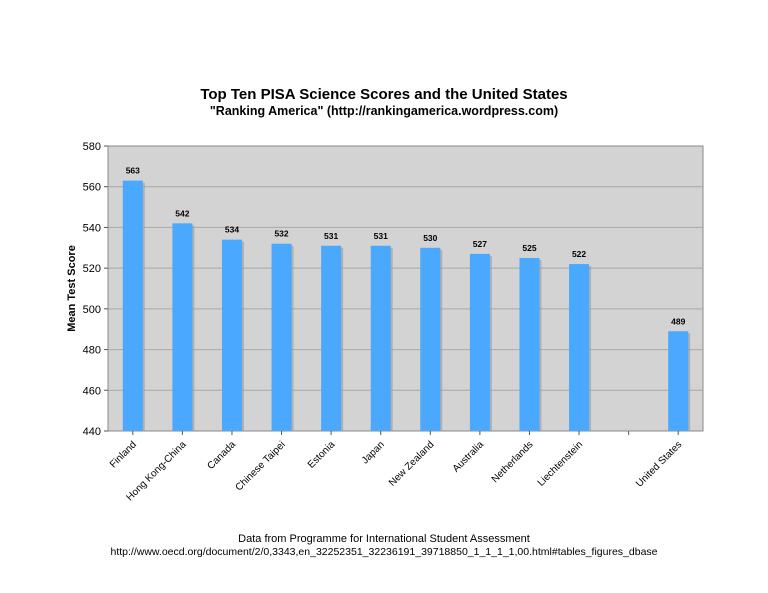 The width and height of the screenshot is (768, 593). What do you see at coordinates (92, 432) in the screenshot?
I see `y-tick-label: 440` at bounding box center [92, 432].